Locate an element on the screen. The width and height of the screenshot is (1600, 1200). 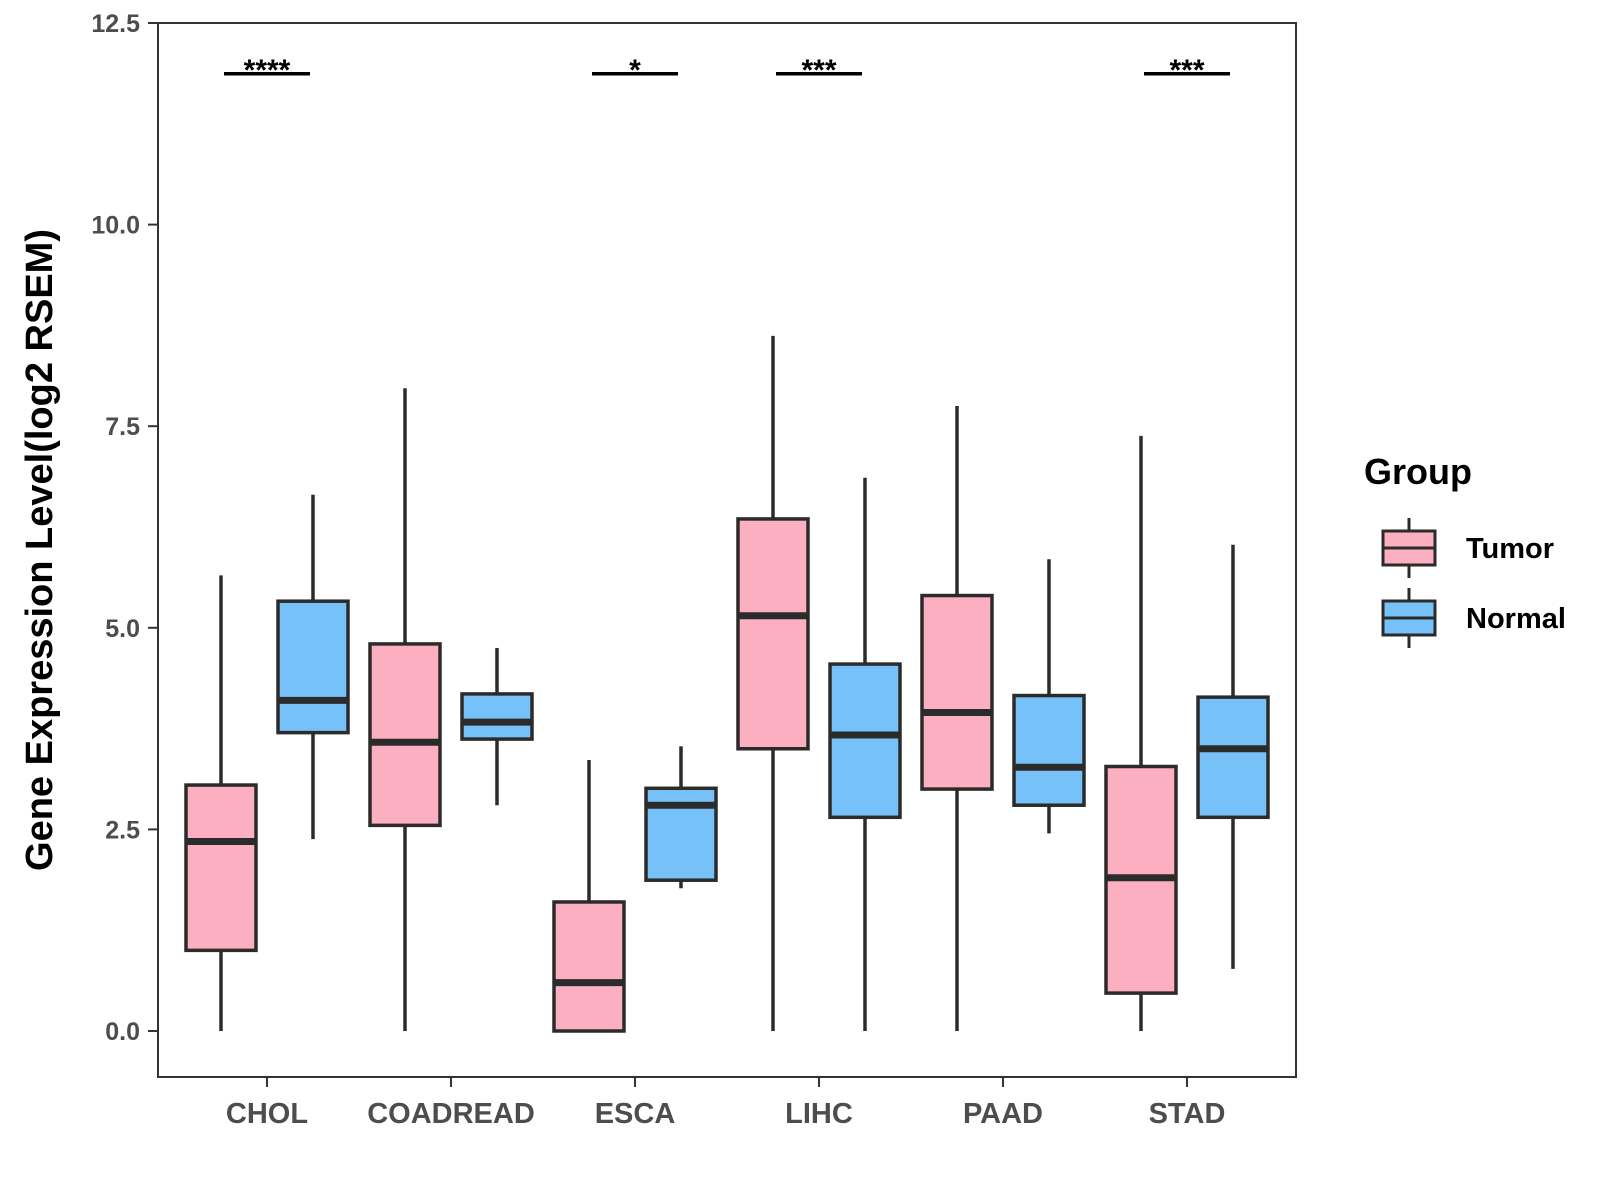
x-tick-label: ESCA is located at coordinates (635, 1114).